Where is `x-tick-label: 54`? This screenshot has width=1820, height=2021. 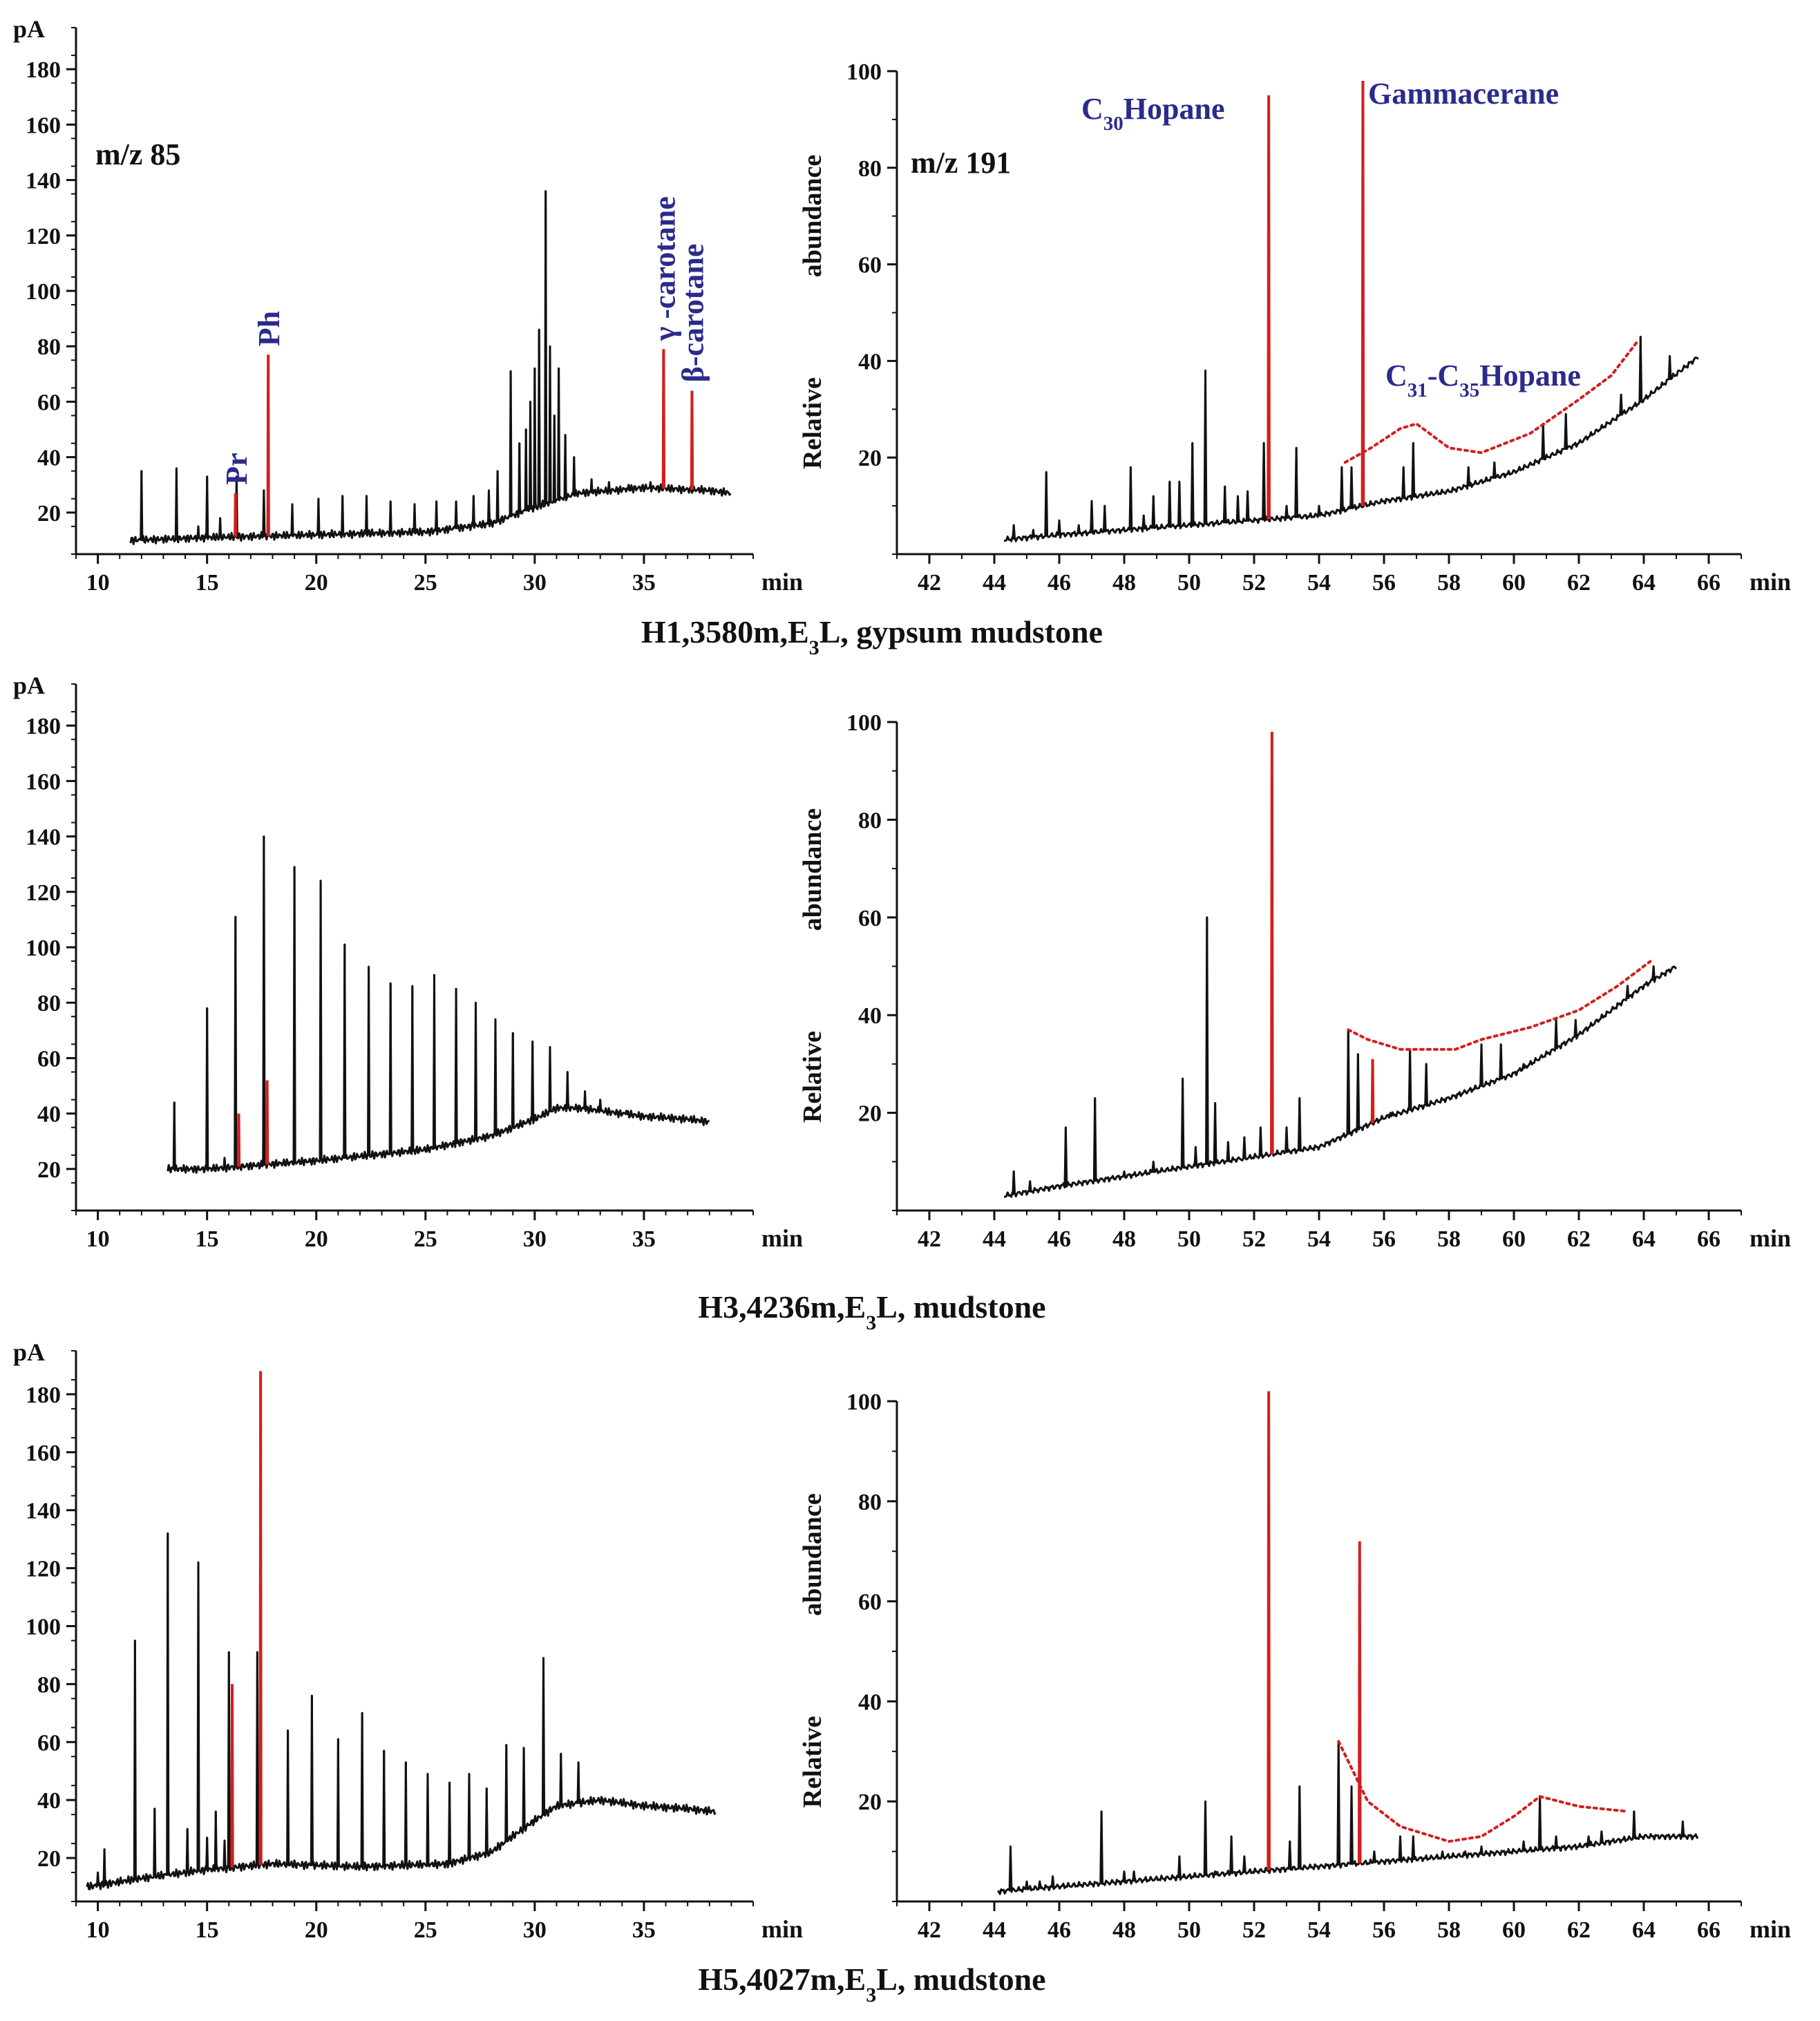
x-tick-label: 54 is located at coordinates (1319, 583).